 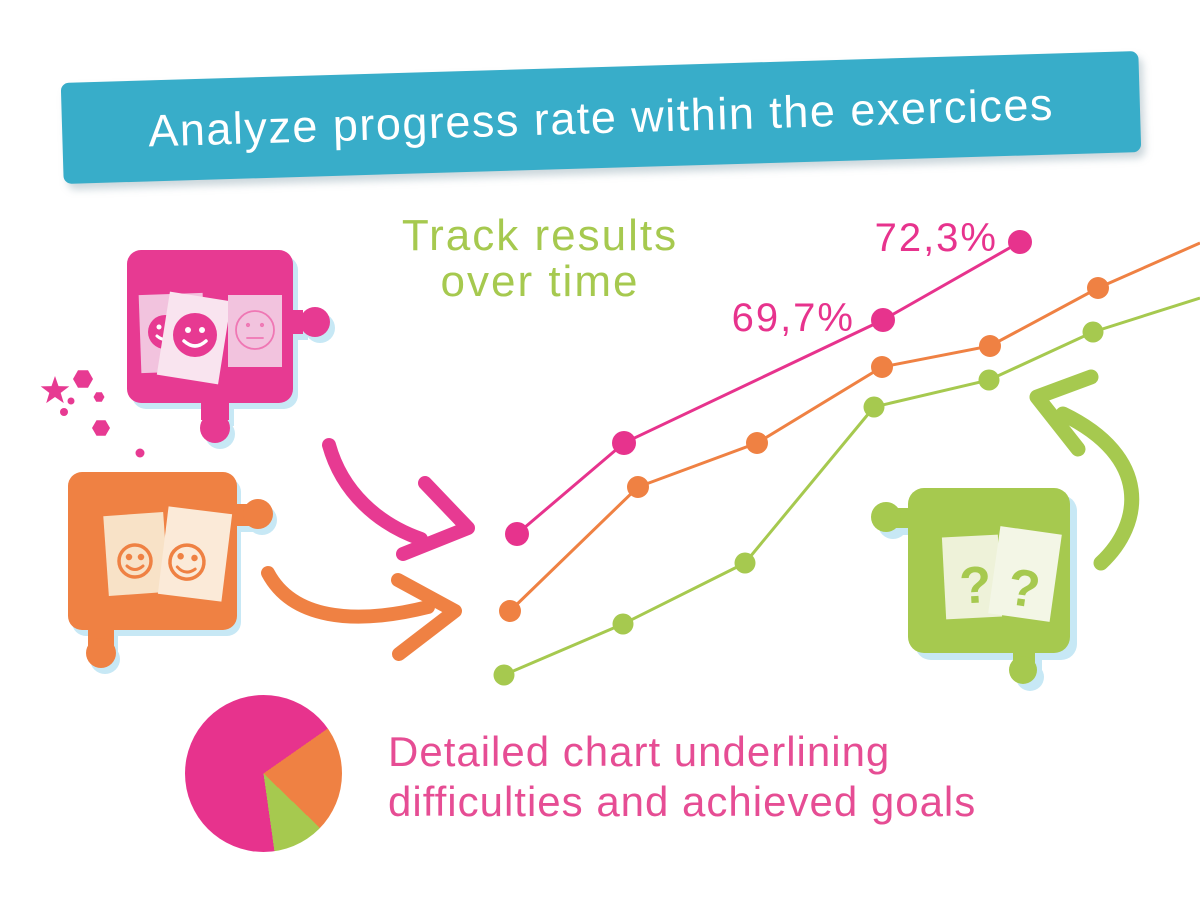 I want to click on point-label-72-3: 72,3%, so click(x=936, y=238).